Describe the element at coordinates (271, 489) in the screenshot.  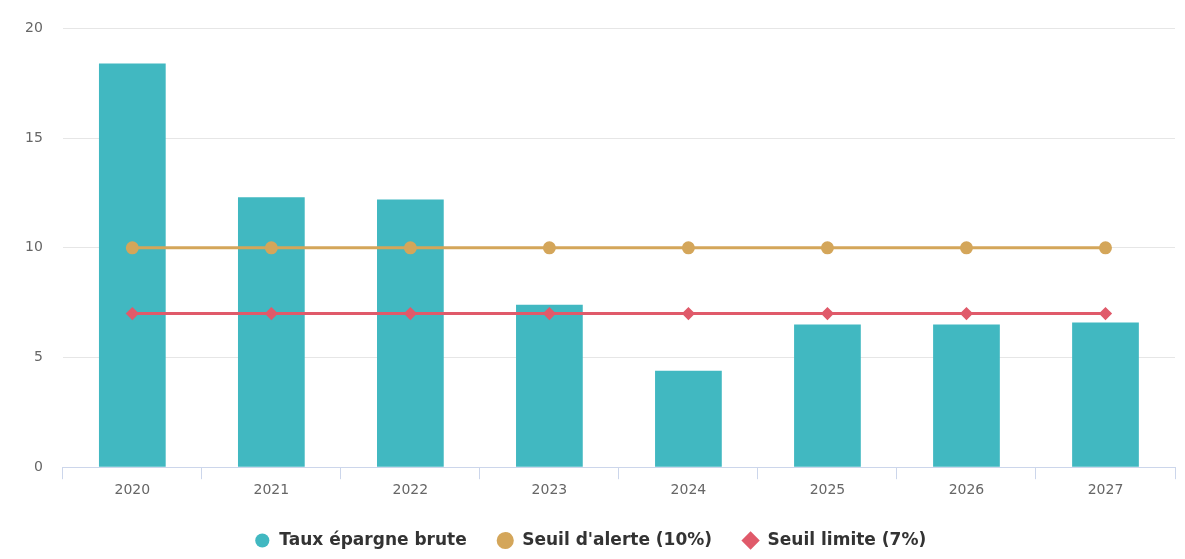
I see `x-tick-label: 2021` at that location.